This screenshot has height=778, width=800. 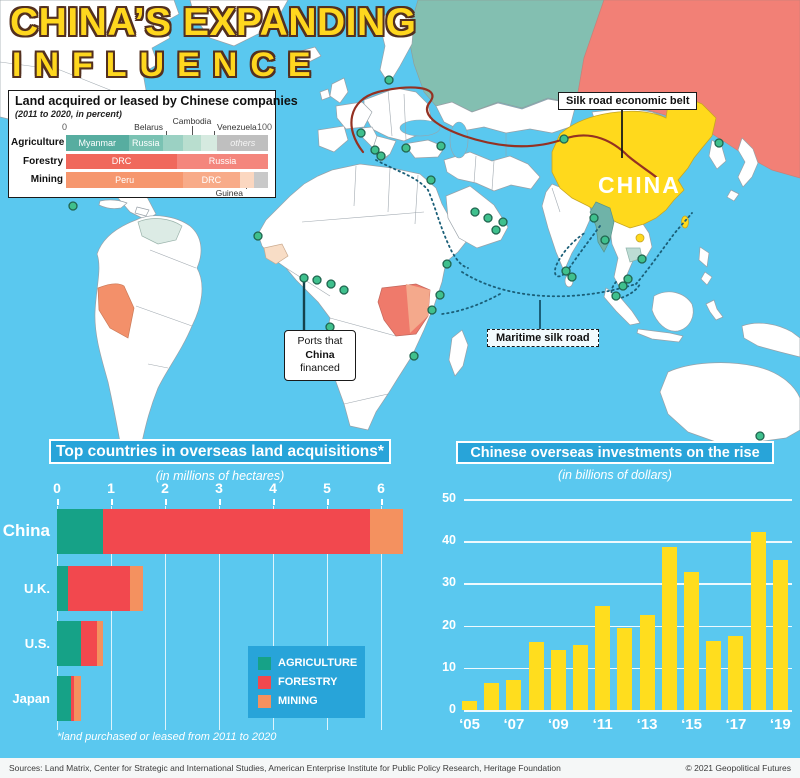 I want to click on legend-item: FORESTRY, so click(x=306, y=682).